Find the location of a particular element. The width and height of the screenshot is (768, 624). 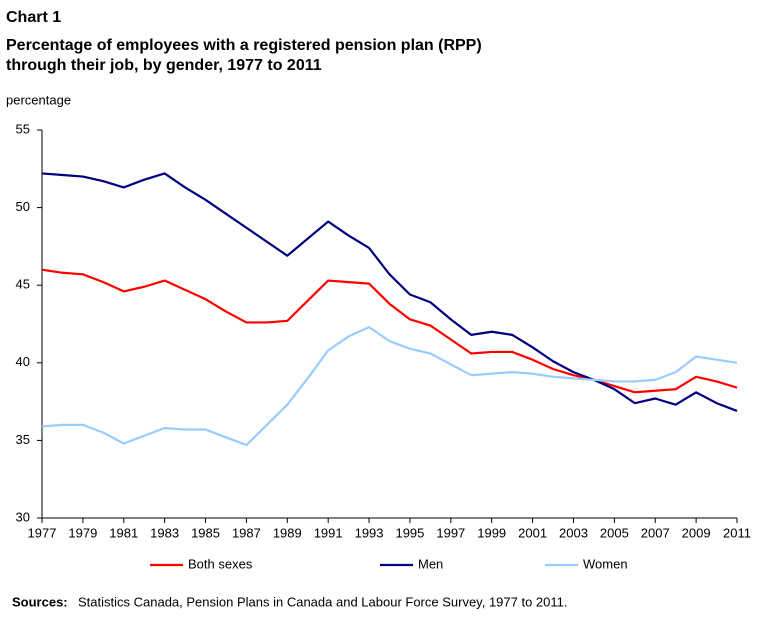

x-tick-label: 1981 is located at coordinates (123, 532).